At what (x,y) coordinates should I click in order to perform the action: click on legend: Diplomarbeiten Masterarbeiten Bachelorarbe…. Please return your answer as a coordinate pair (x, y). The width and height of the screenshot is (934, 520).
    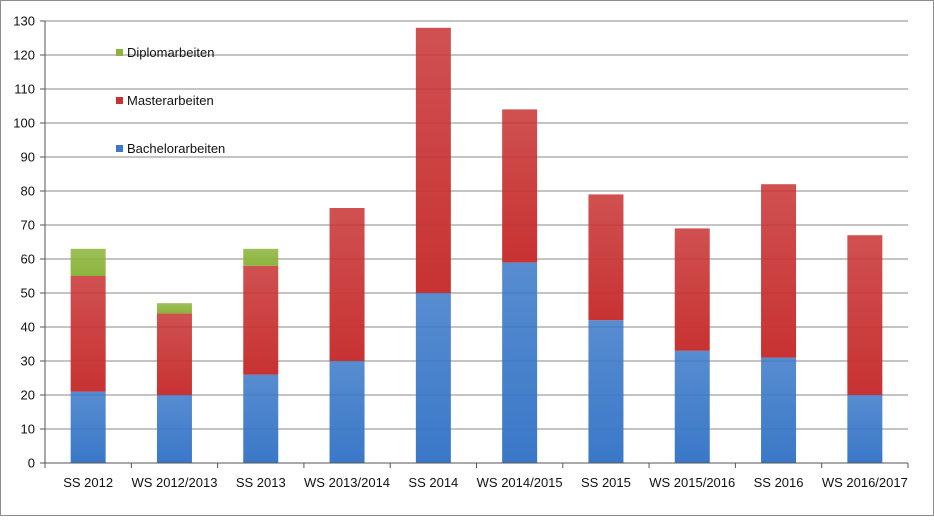
    Looking at the image, I should click on (170, 100).